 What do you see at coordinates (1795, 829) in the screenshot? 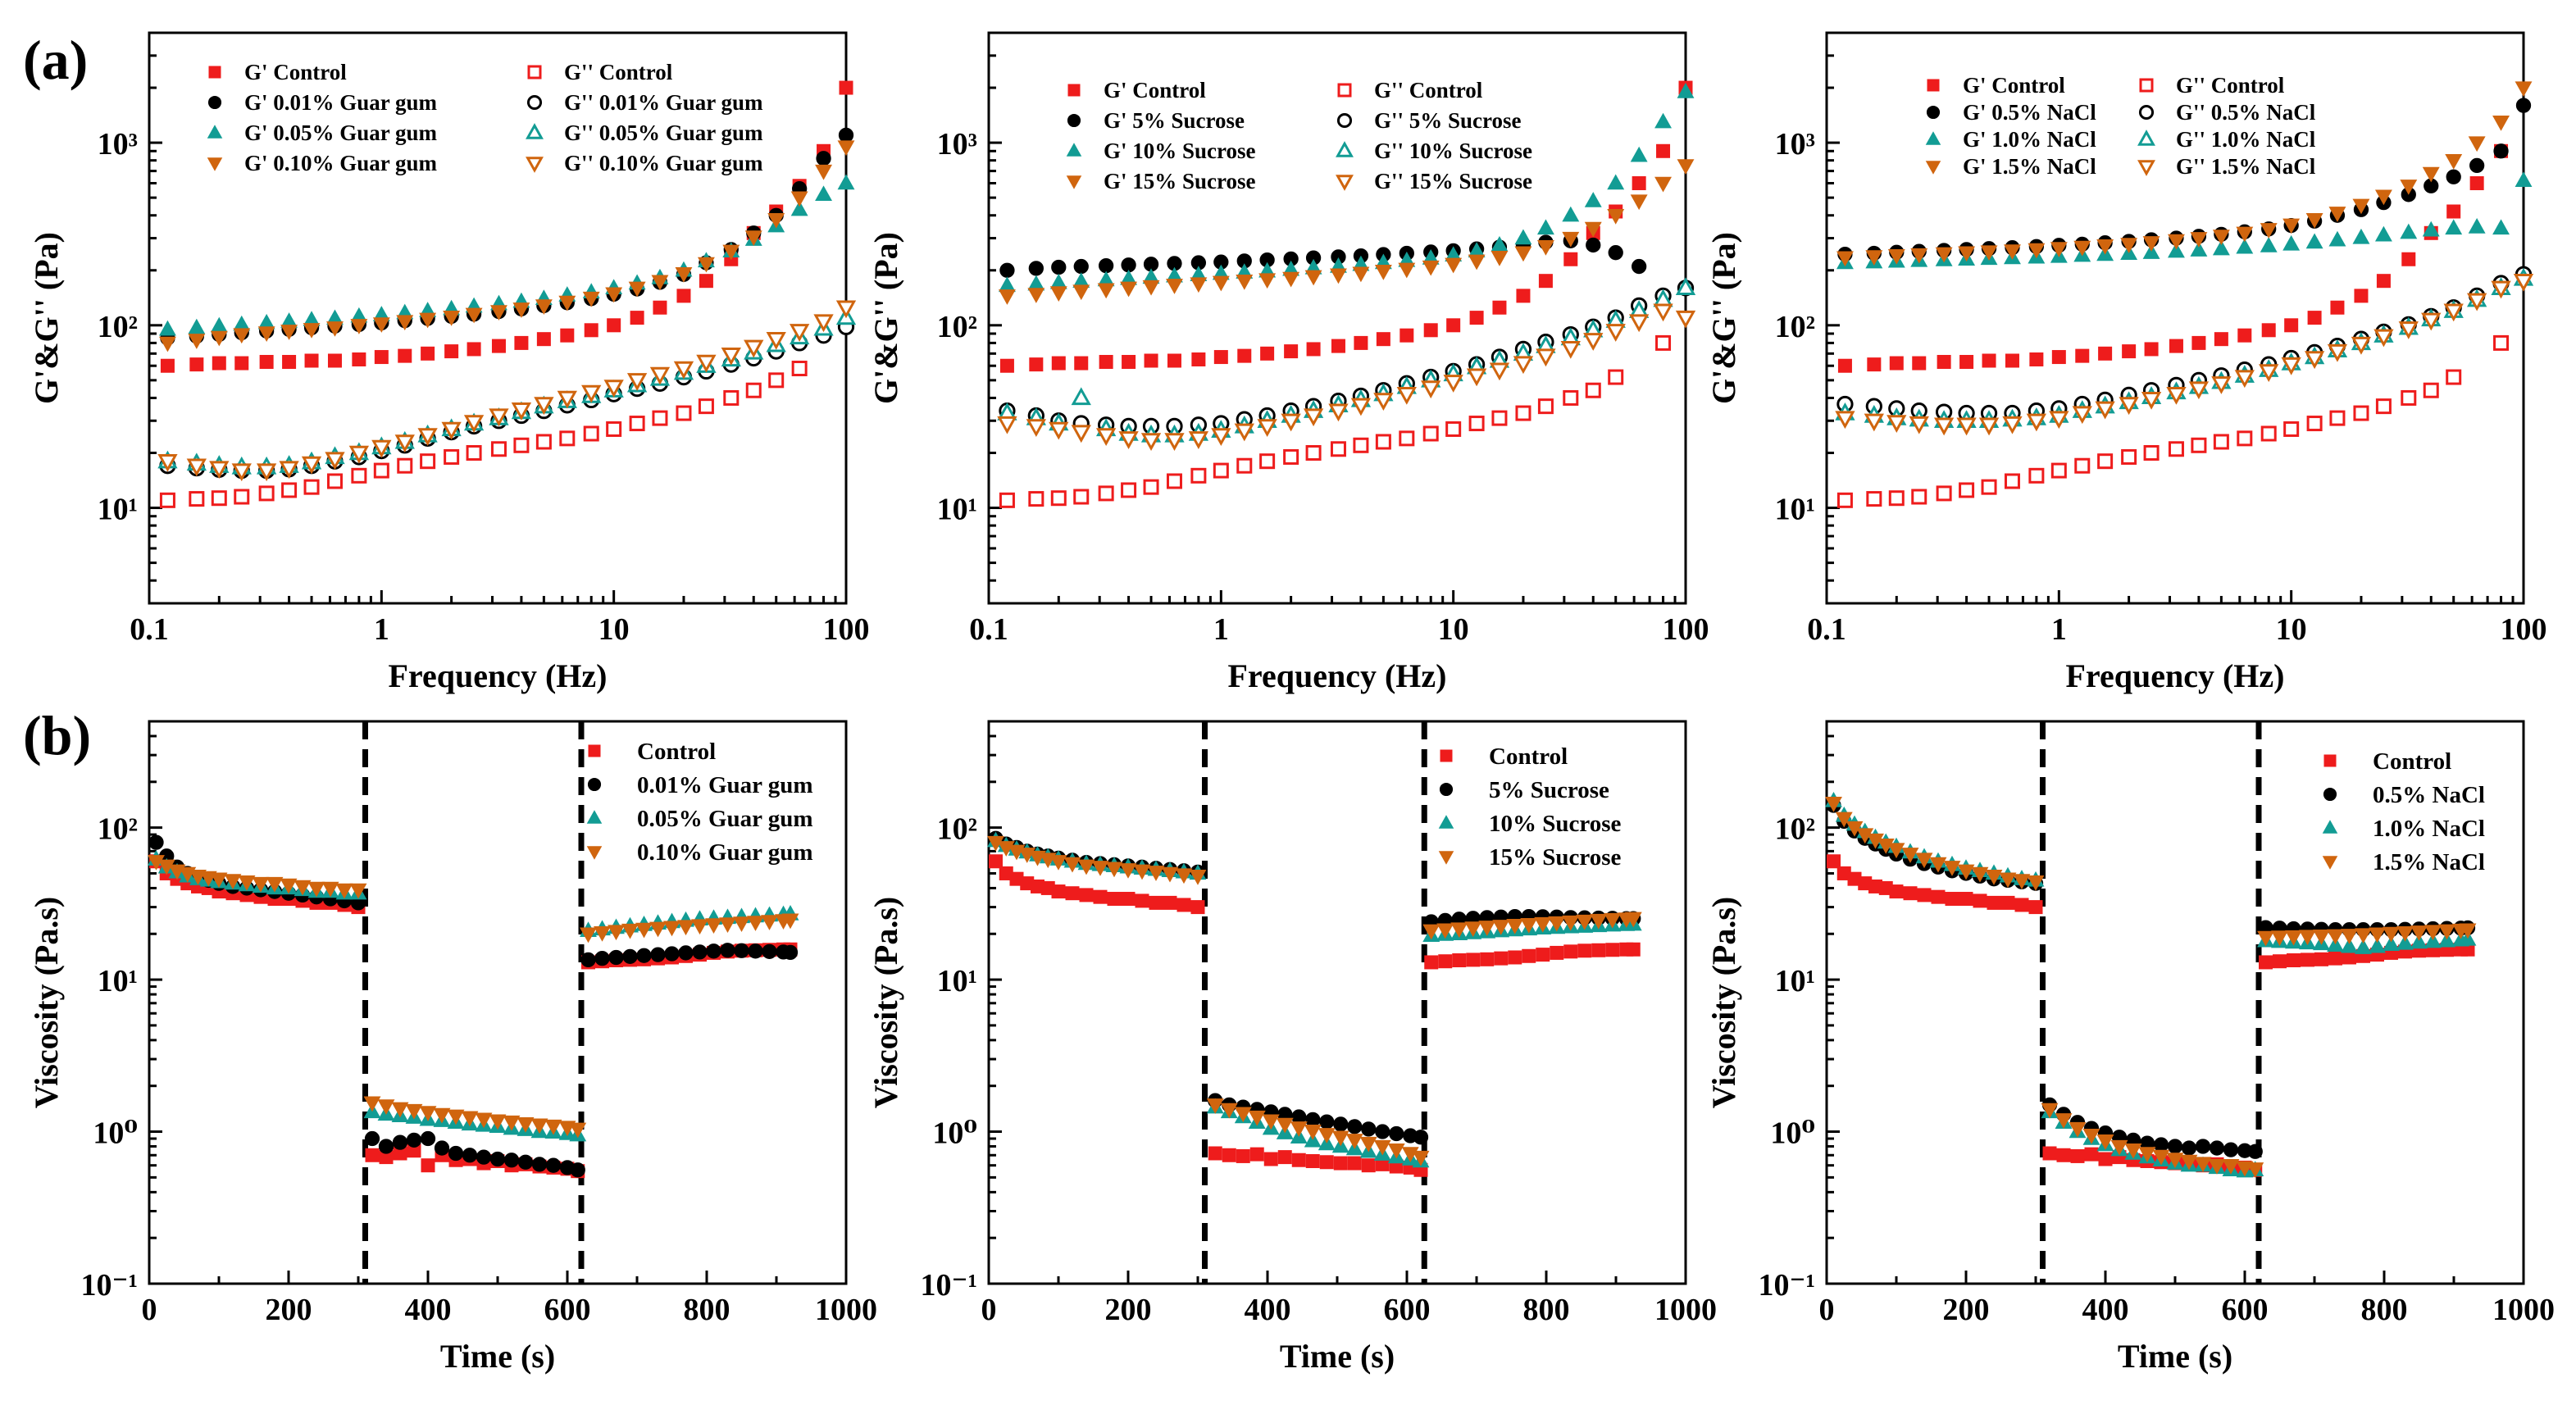
I see `y-tick-label: 10²` at bounding box center [1795, 829].